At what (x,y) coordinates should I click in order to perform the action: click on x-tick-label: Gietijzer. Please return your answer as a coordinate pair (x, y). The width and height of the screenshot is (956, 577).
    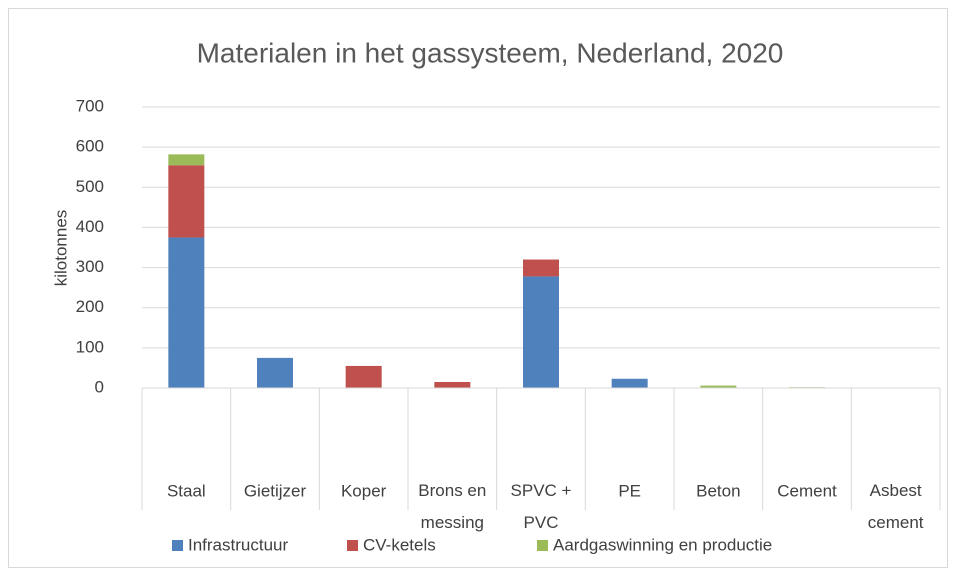
    Looking at the image, I should click on (275, 490).